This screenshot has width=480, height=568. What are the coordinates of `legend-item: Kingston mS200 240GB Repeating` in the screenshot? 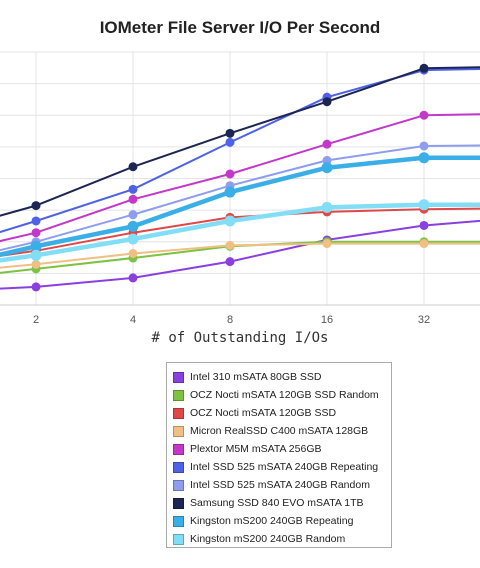 It's located at (263, 521).